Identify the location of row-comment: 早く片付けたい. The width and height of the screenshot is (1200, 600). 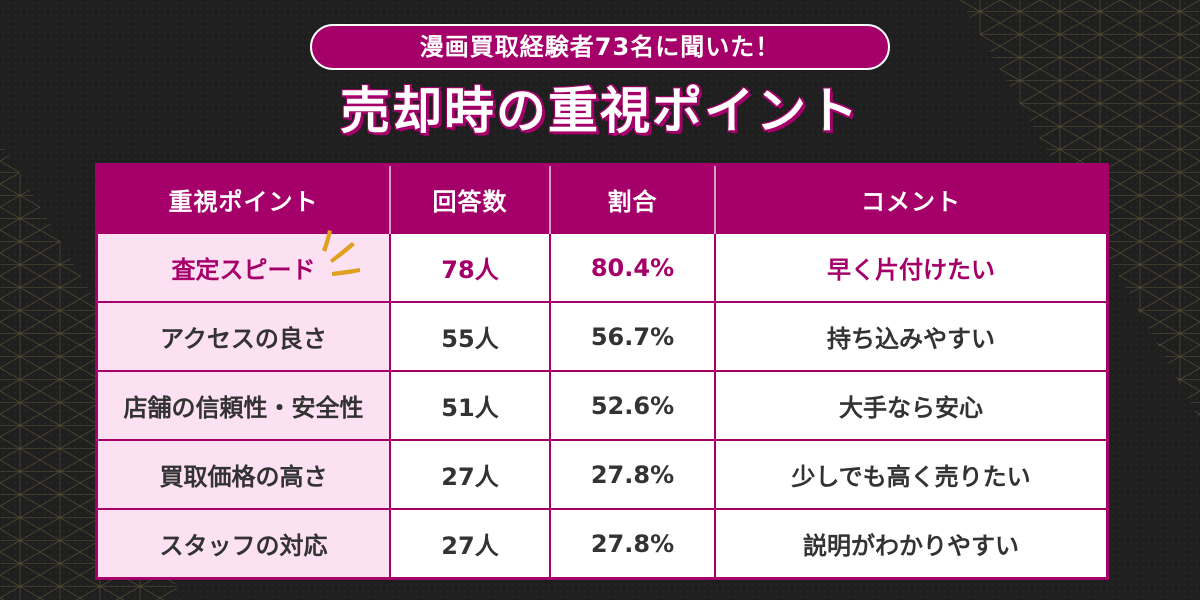
(910, 267).